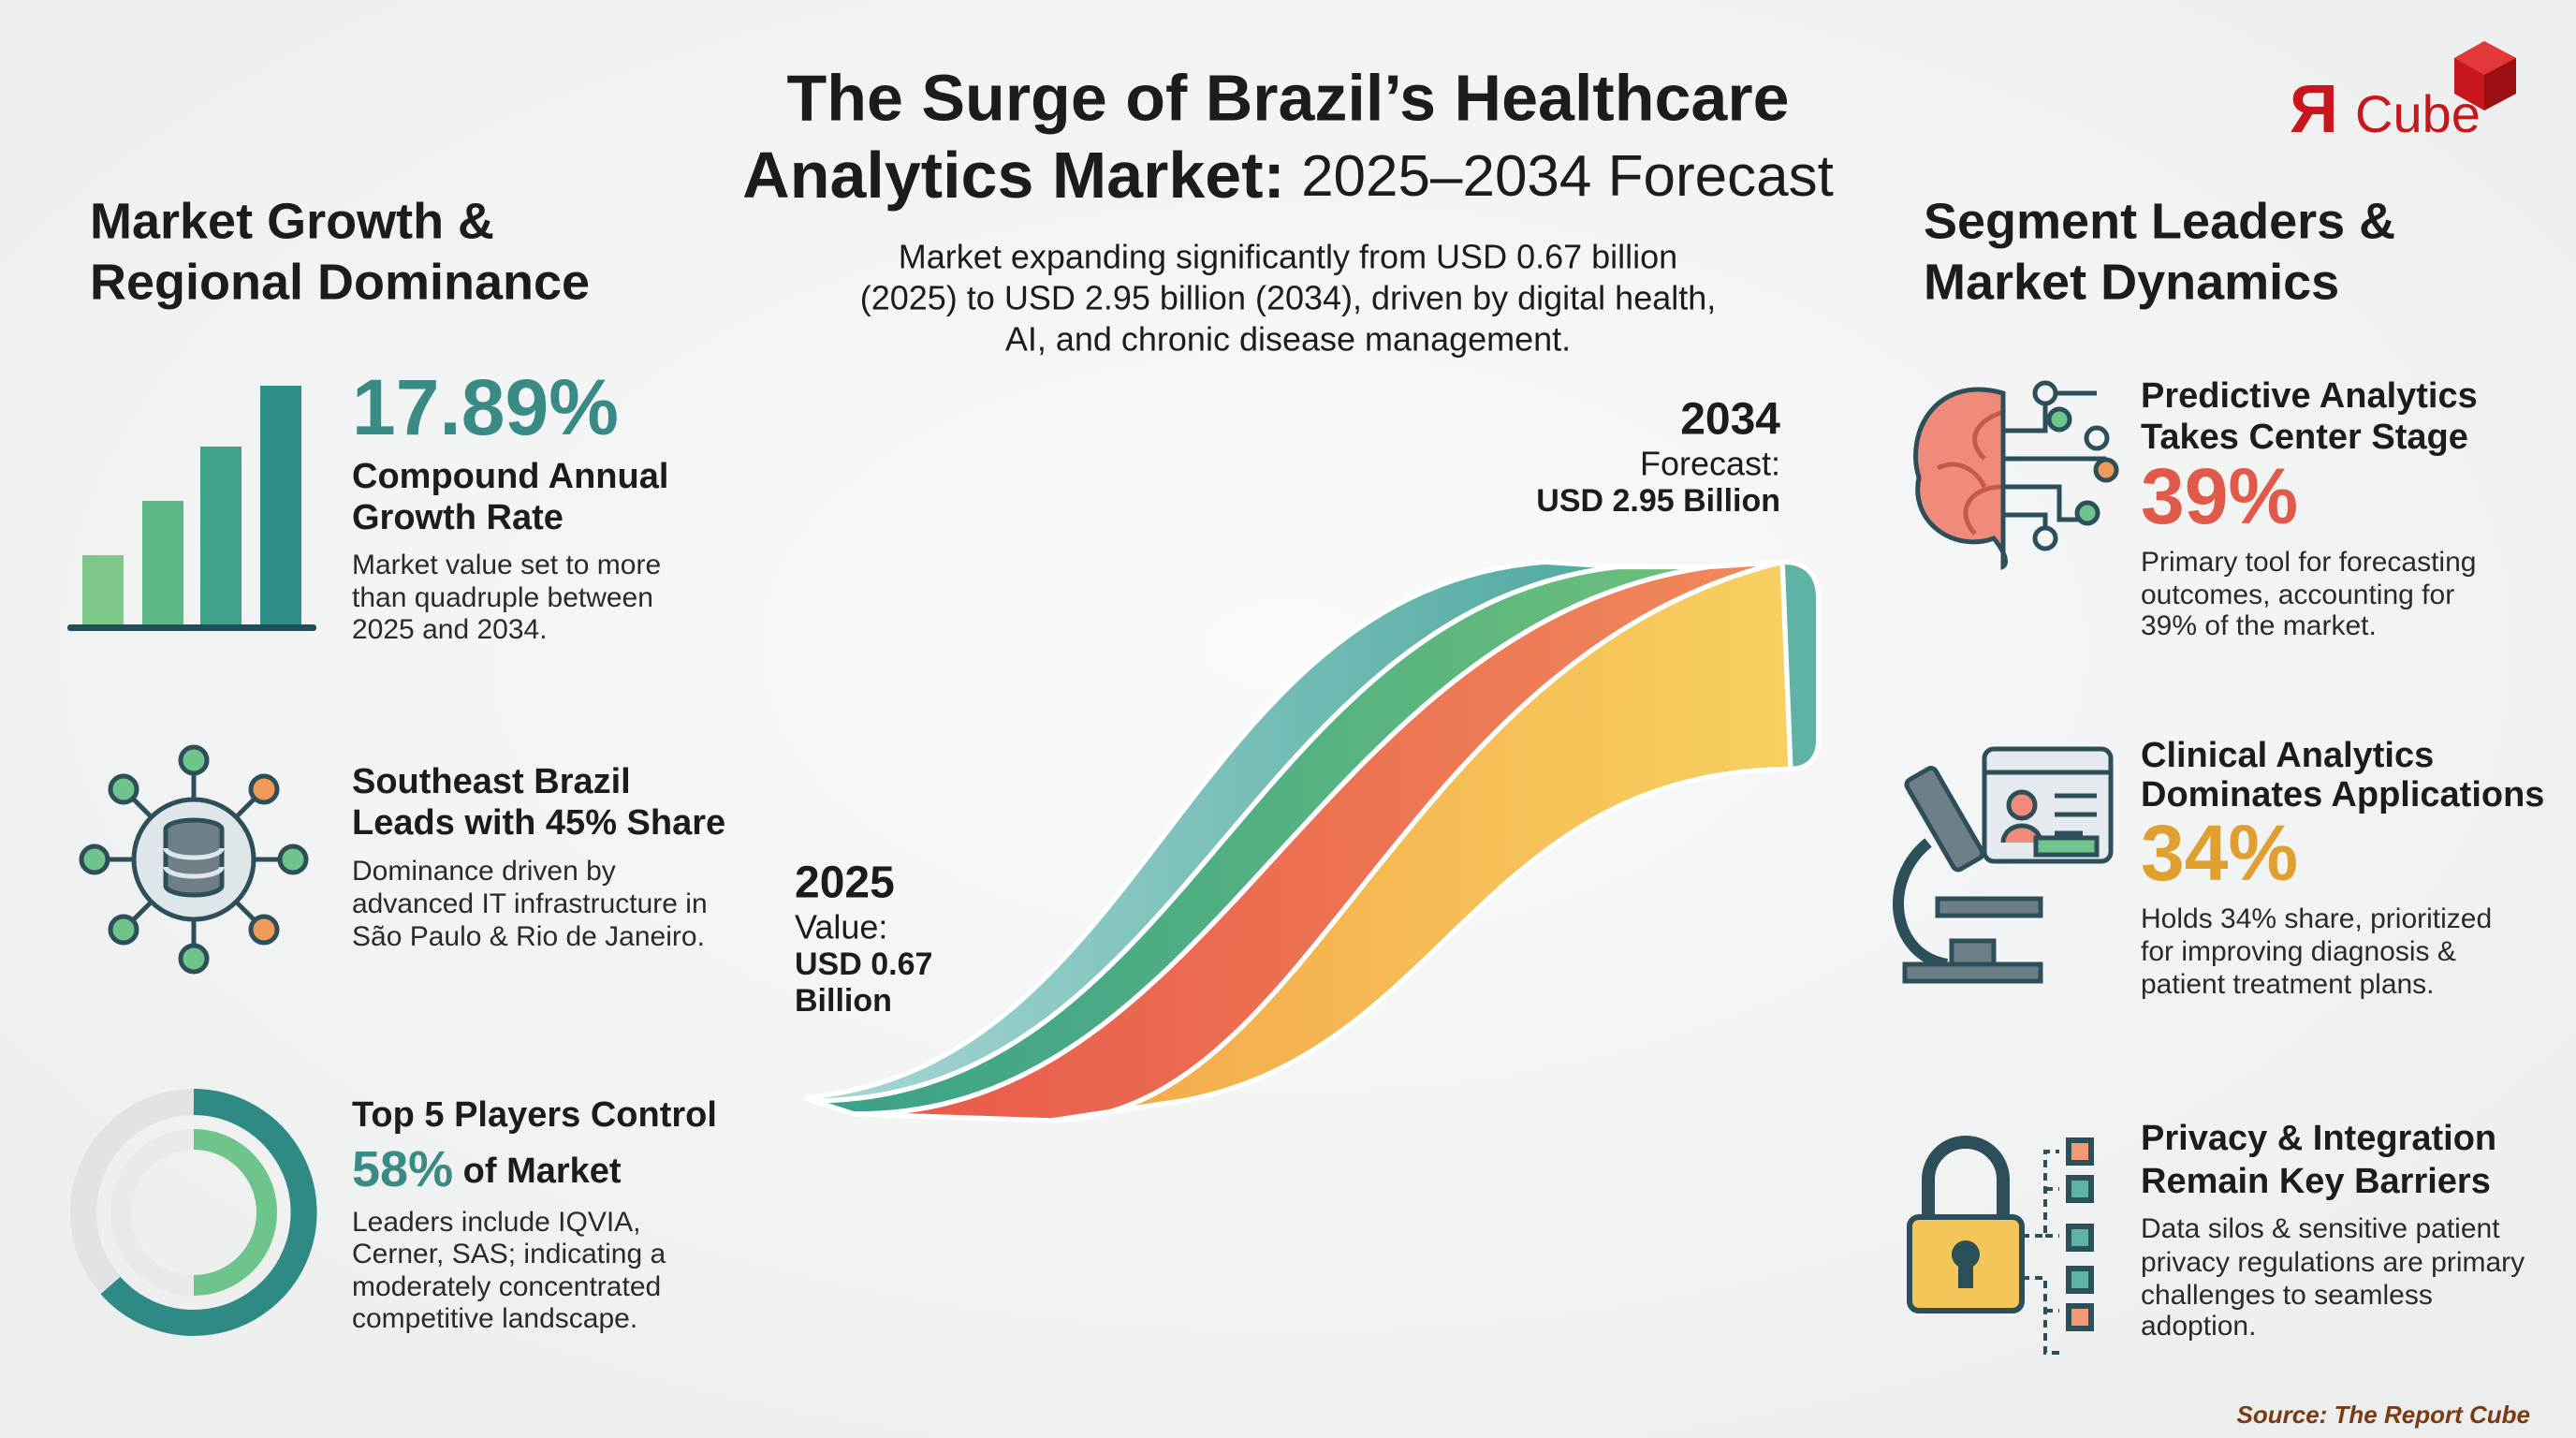  Describe the element at coordinates (2383, 1415) in the screenshot. I see `source: Source: The Report Cube` at that location.